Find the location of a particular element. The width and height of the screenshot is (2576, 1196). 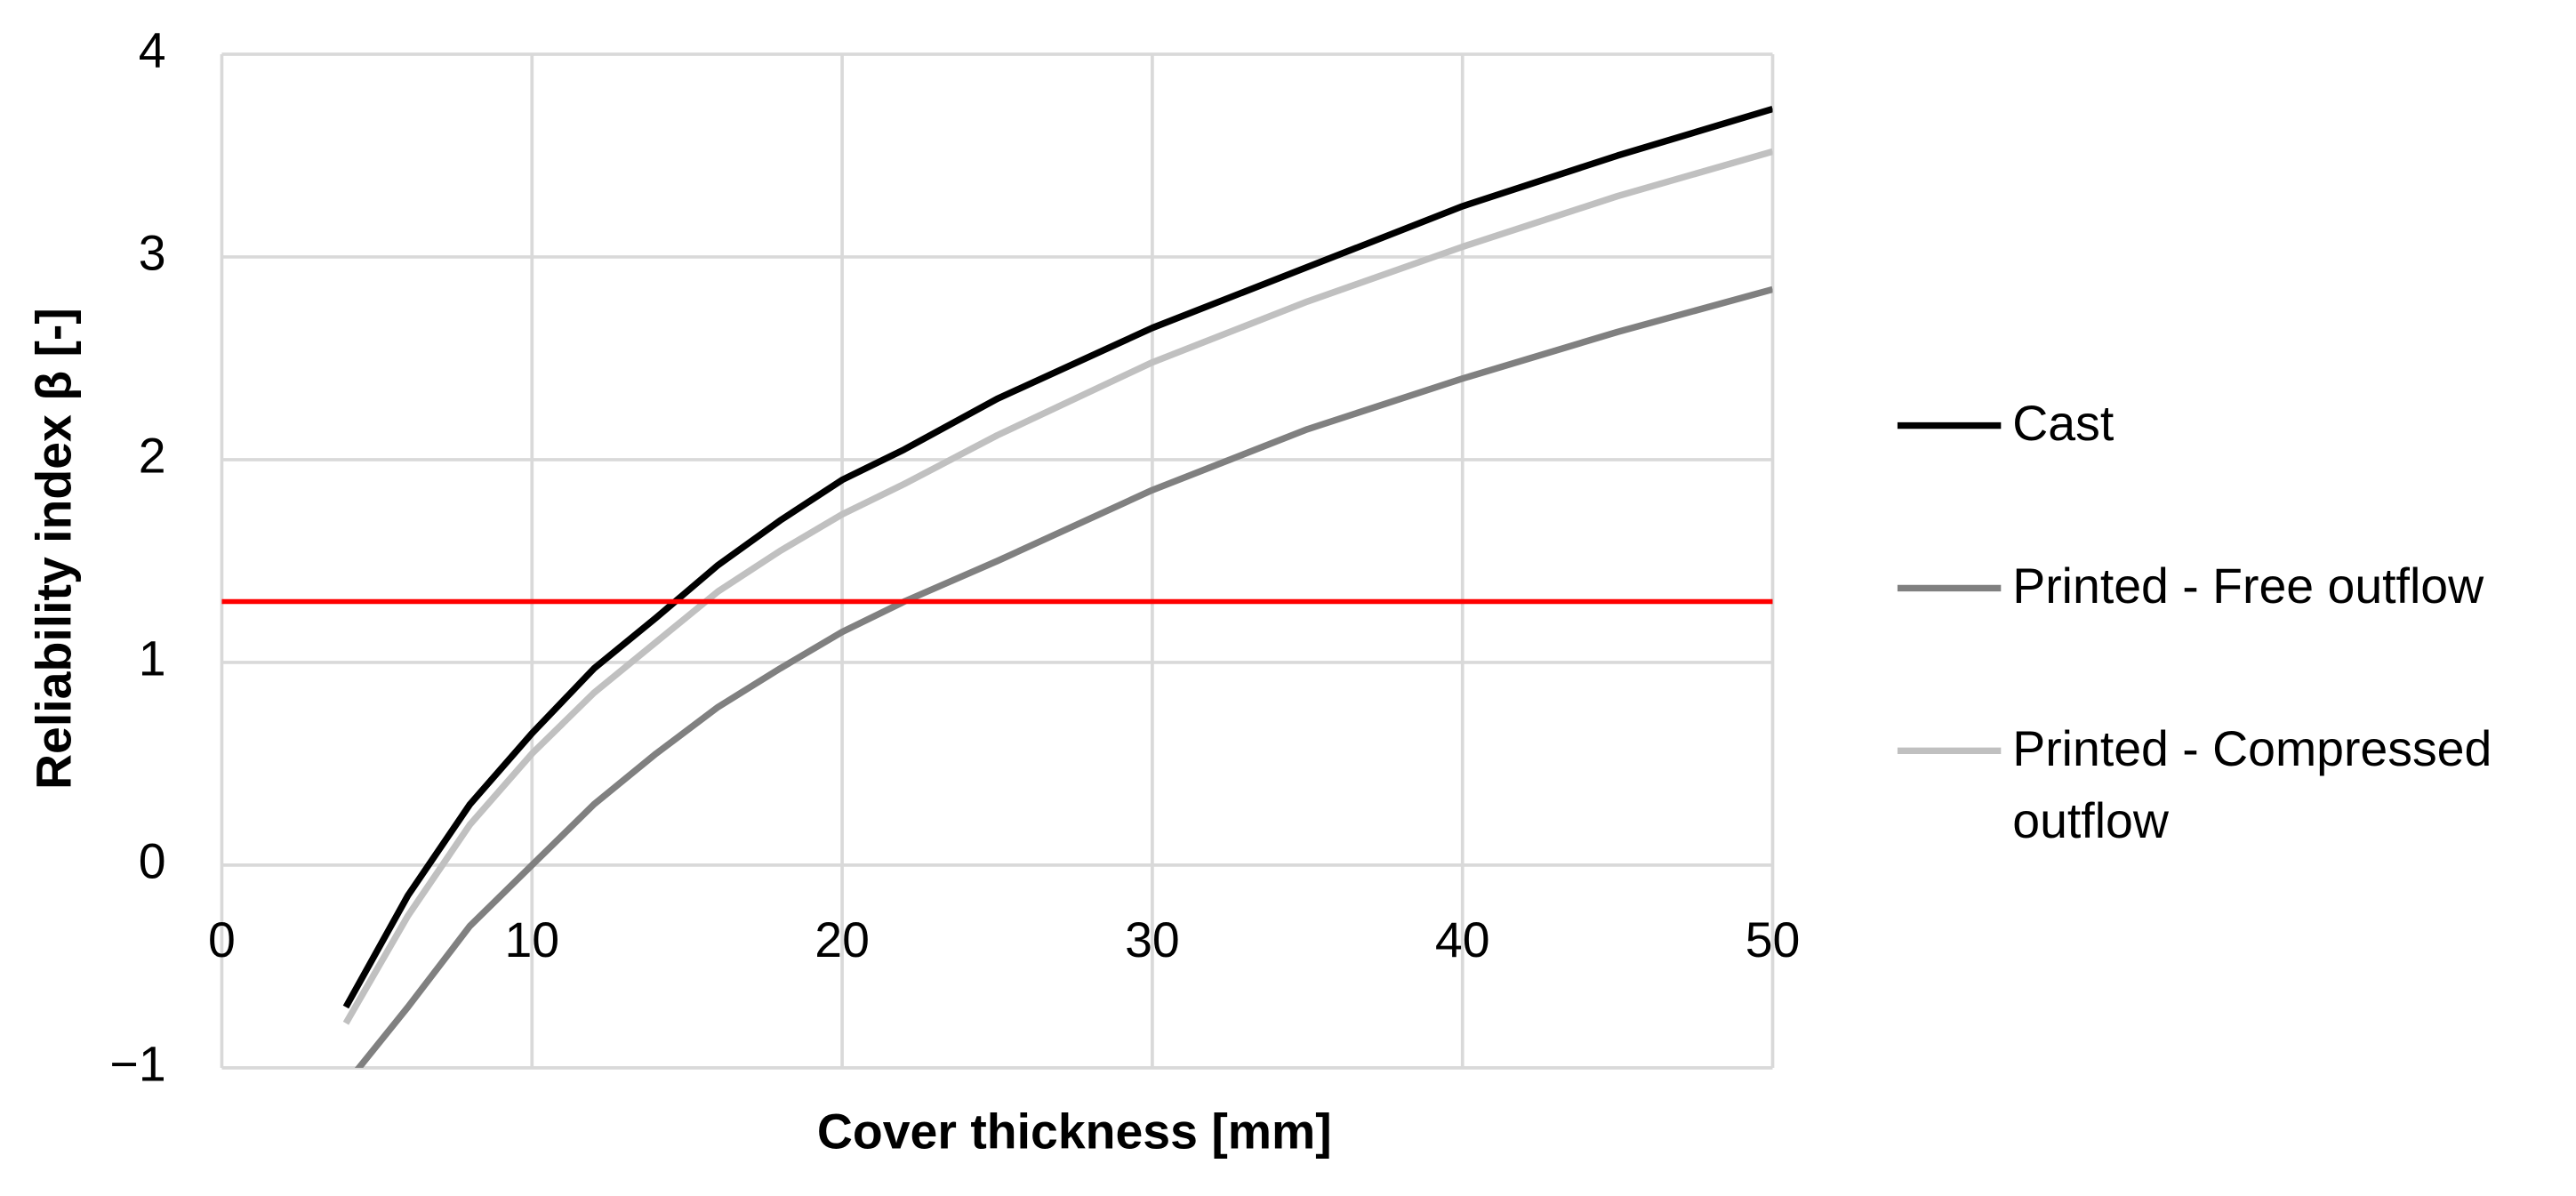

legend-entry: Cast is located at coordinates (2063, 425).